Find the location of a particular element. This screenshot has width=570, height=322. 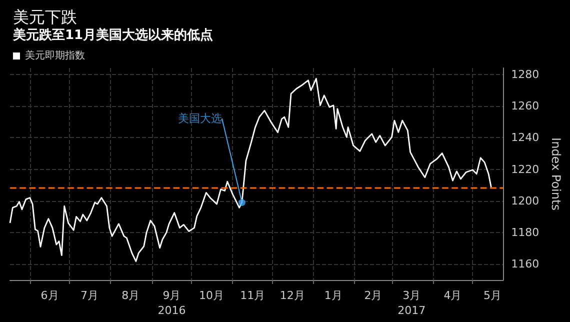

x-tick-label: 12月 is located at coordinates (292, 295).